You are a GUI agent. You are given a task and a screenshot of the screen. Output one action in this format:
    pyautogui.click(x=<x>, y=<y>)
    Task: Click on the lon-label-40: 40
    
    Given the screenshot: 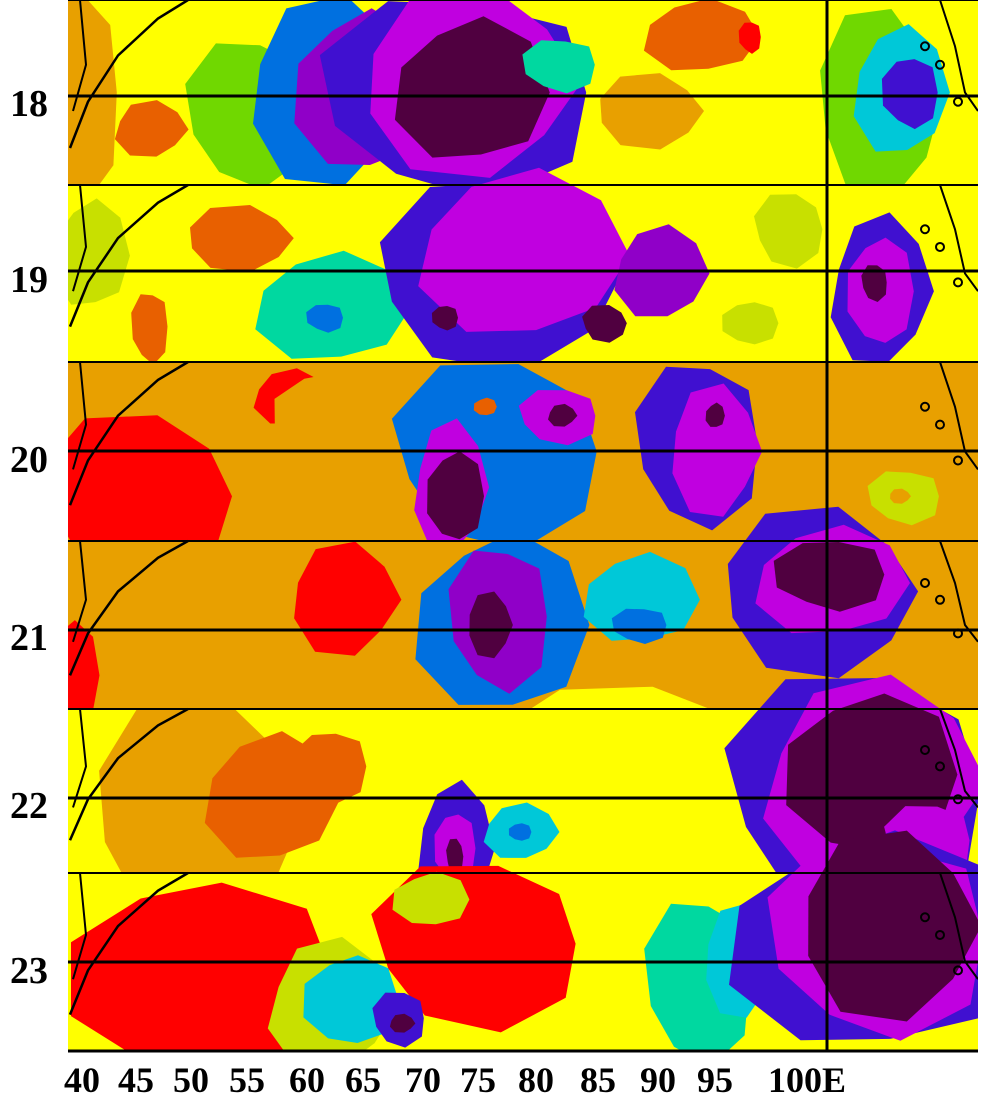 What is the action you would take?
    pyautogui.click(x=82, y=1080)
    